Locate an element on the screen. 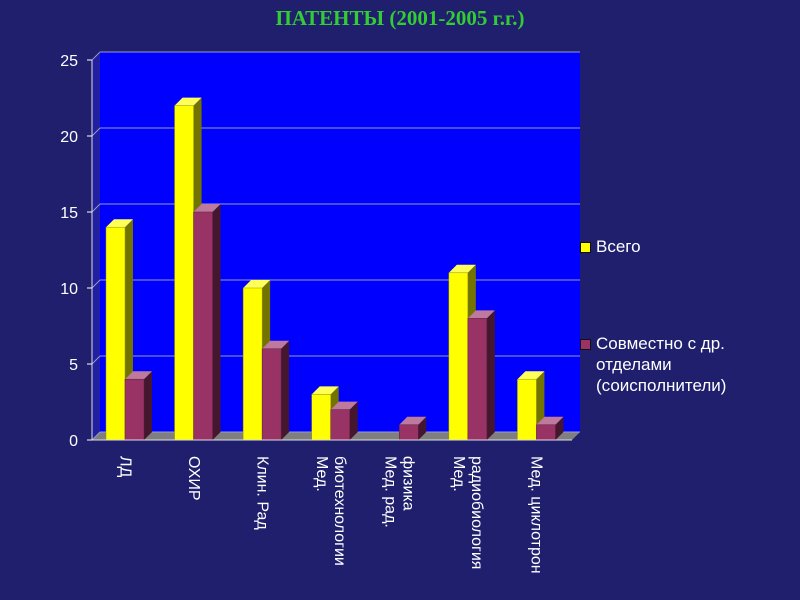  x-tick-label: Мед. биотехнологии is located at coordinates (330, 511).